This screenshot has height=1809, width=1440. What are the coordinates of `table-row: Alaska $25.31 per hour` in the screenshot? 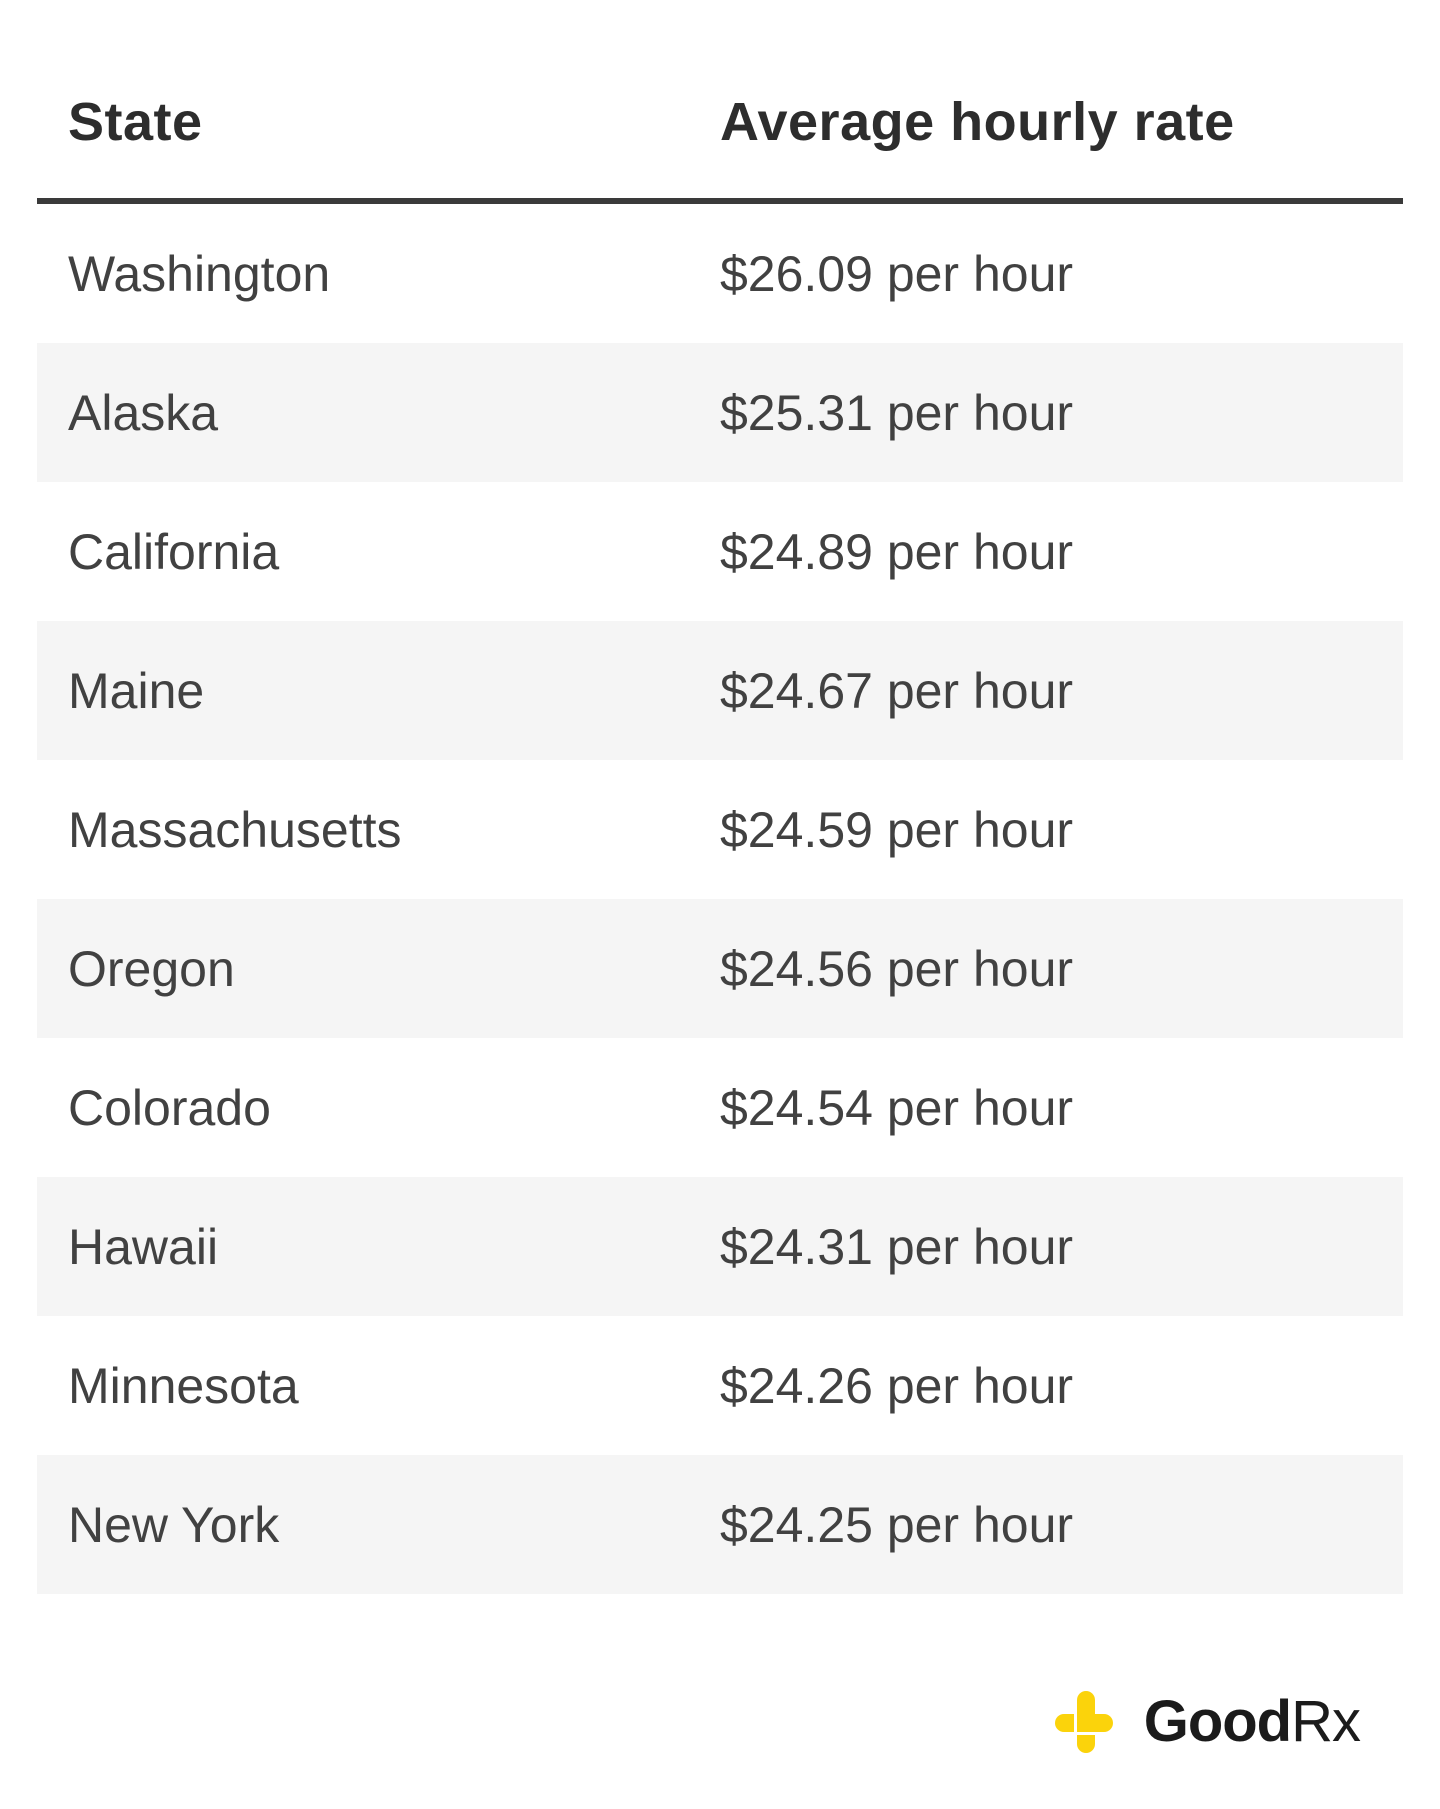 It's located at (720, 412).